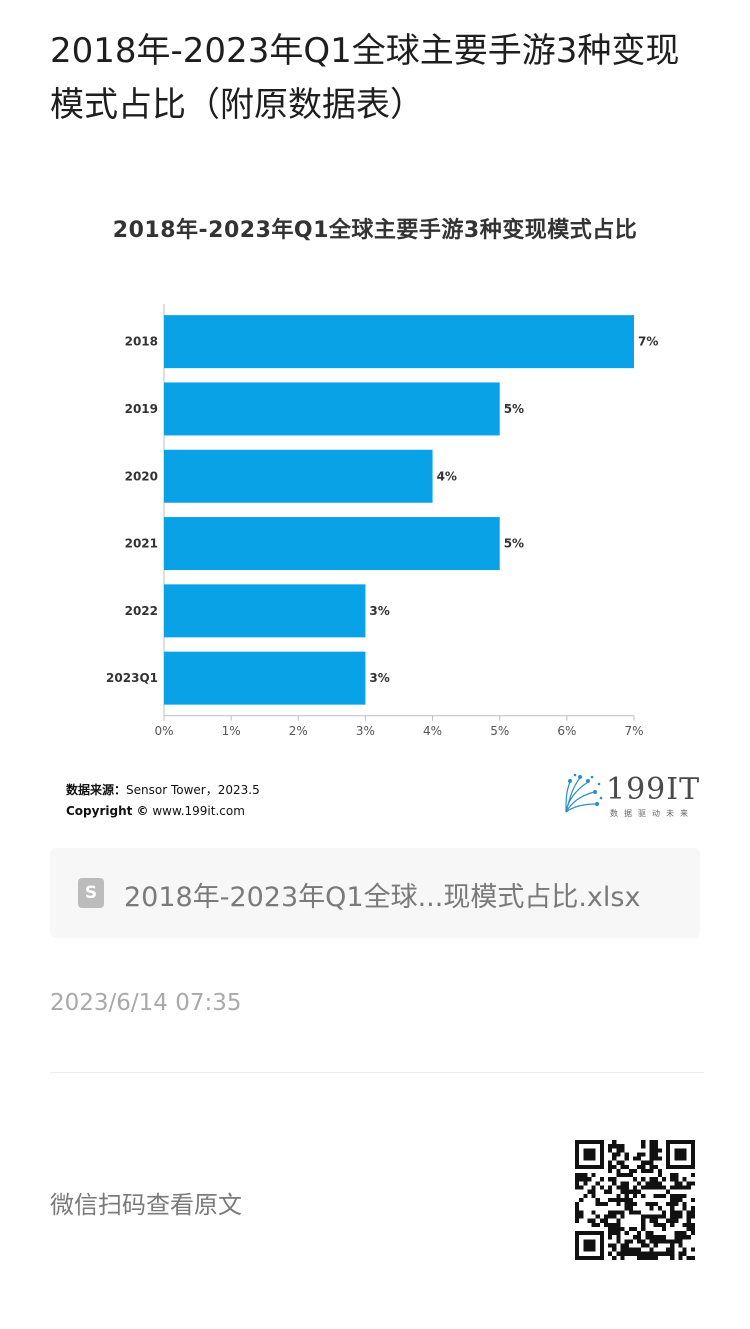 This screenshot has width=750, height=1329. I want to click on publish-timestamp: 2023/6/14 07:35, so click(146, 1003).